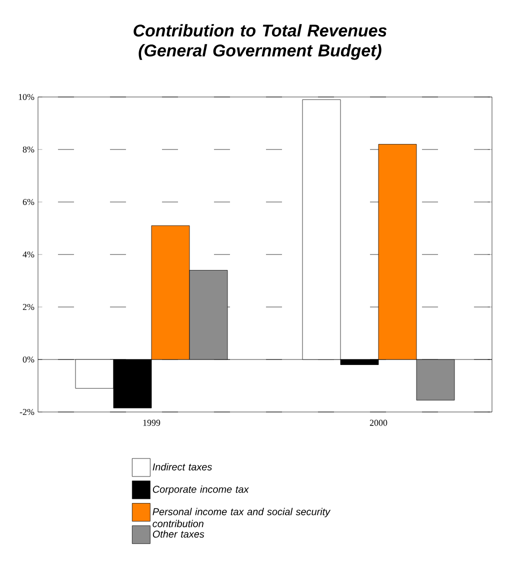 Image resolution: width=520 pixels, height=585 pixels. I want to click on y-tick-label: 6%, so click(28, 202).